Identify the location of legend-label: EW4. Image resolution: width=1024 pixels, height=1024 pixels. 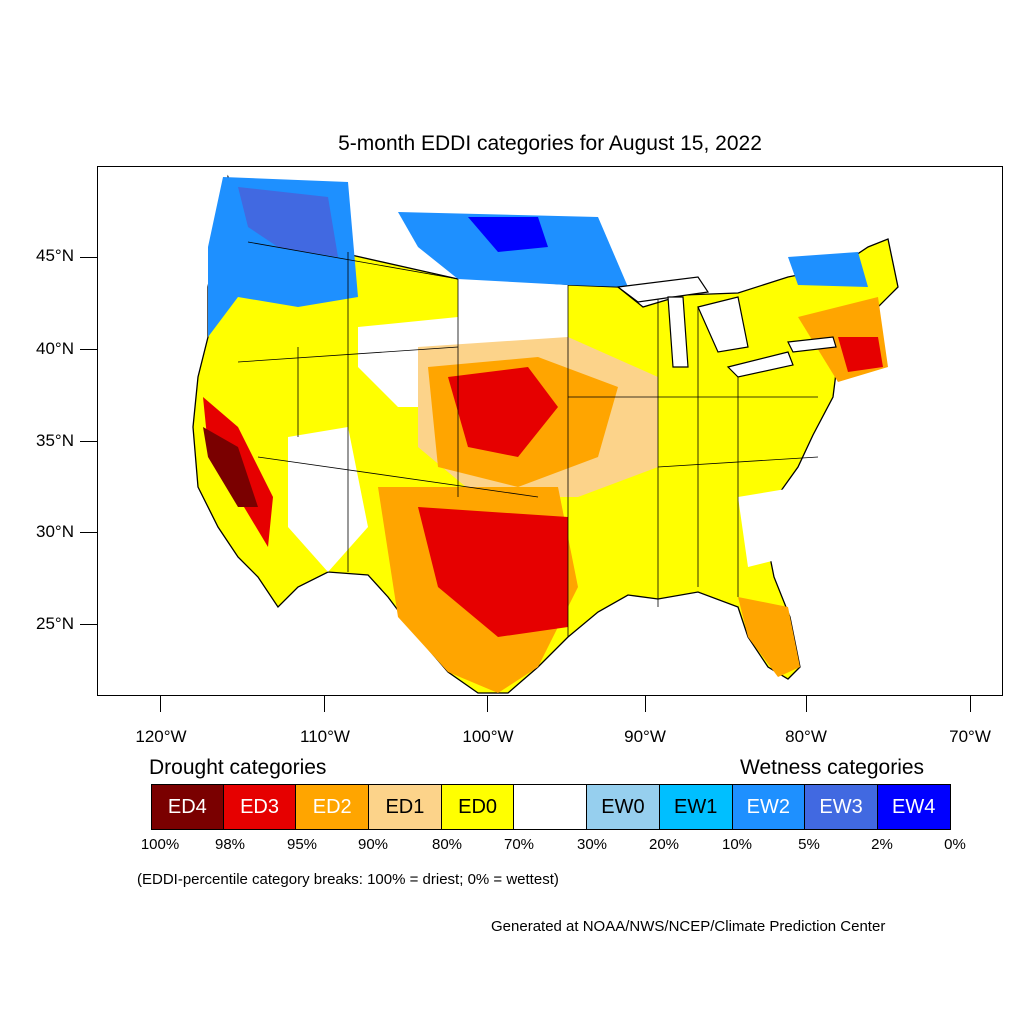
(914, 806).